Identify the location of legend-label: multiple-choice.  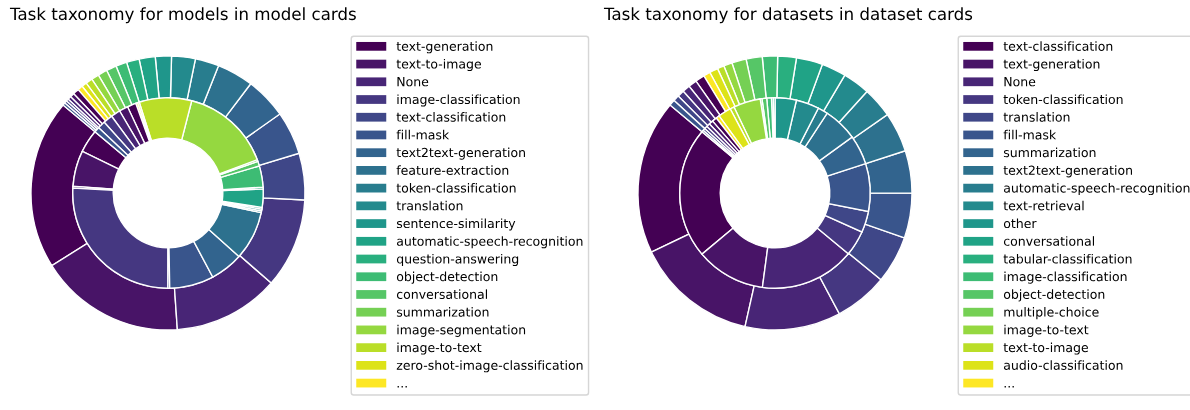
(1051, 313).